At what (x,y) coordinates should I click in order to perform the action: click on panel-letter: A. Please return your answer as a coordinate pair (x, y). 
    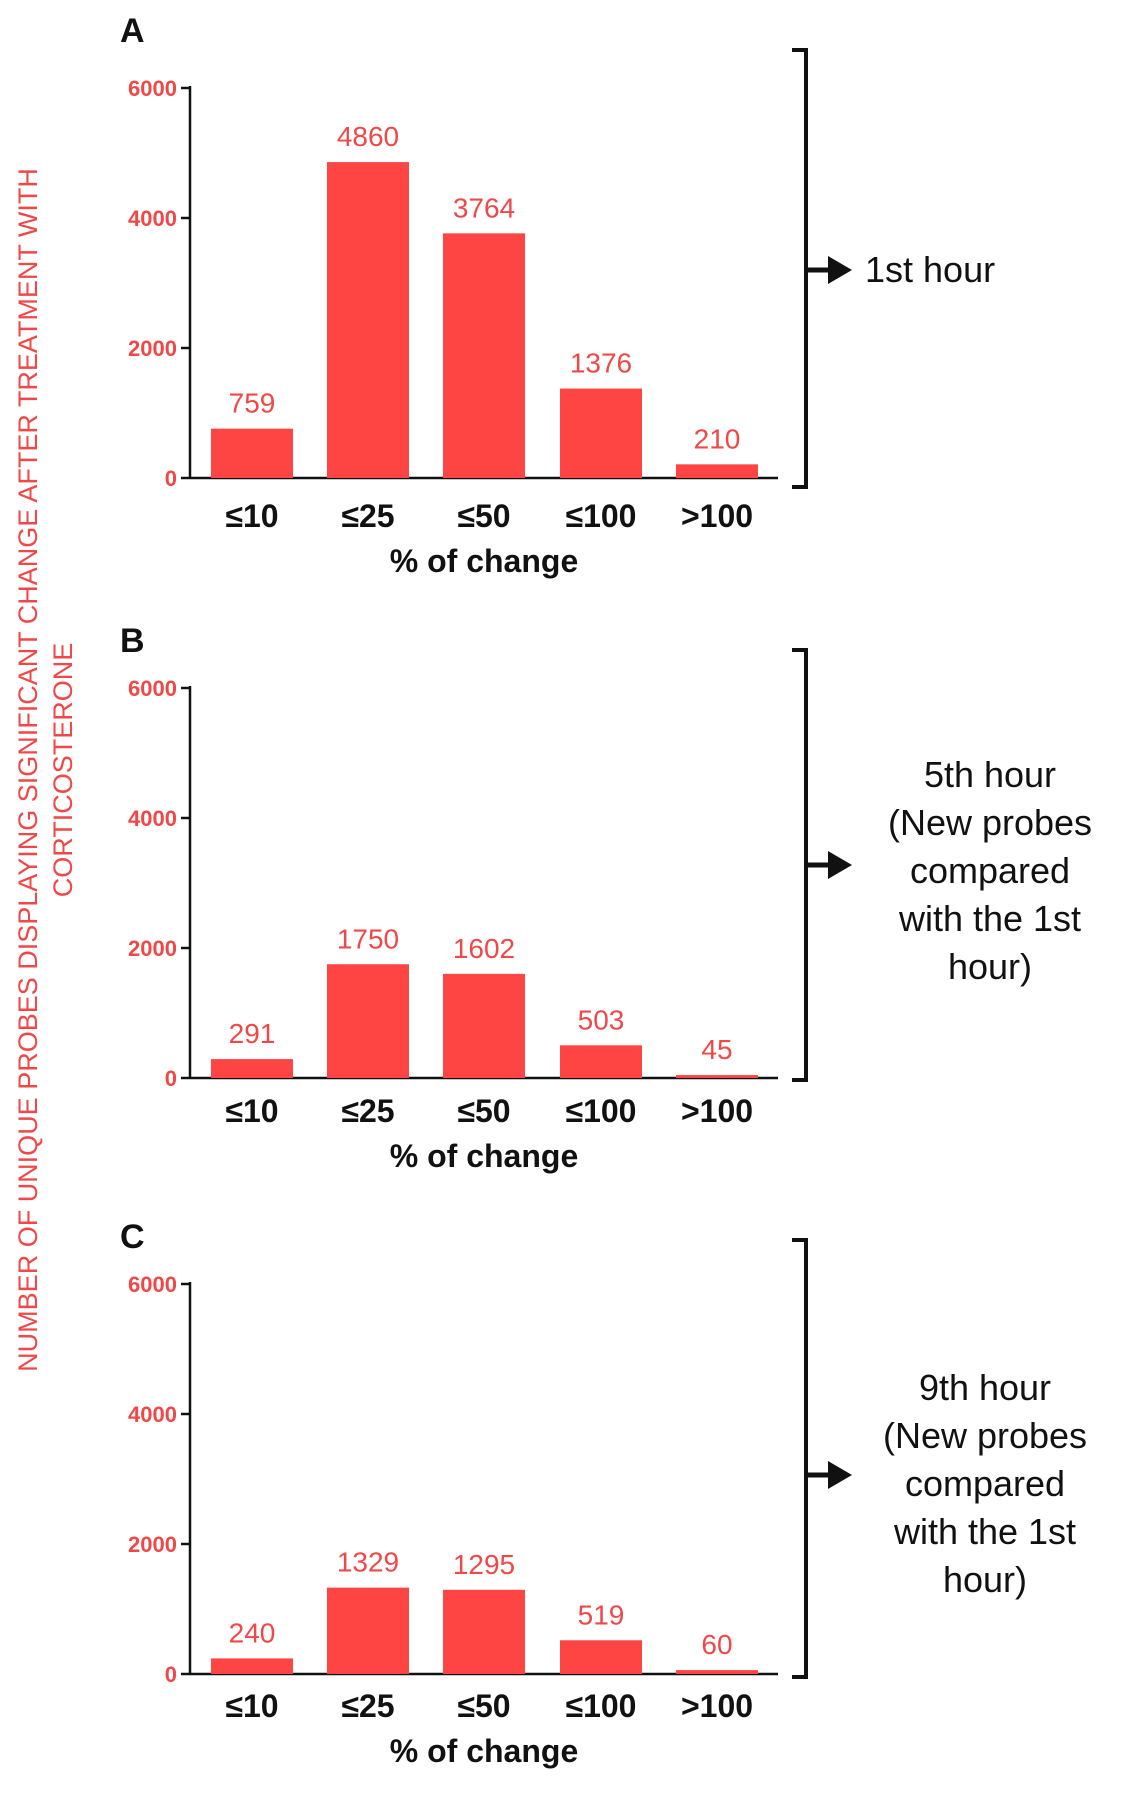
    Looking at the image, I should click on (132, 31).